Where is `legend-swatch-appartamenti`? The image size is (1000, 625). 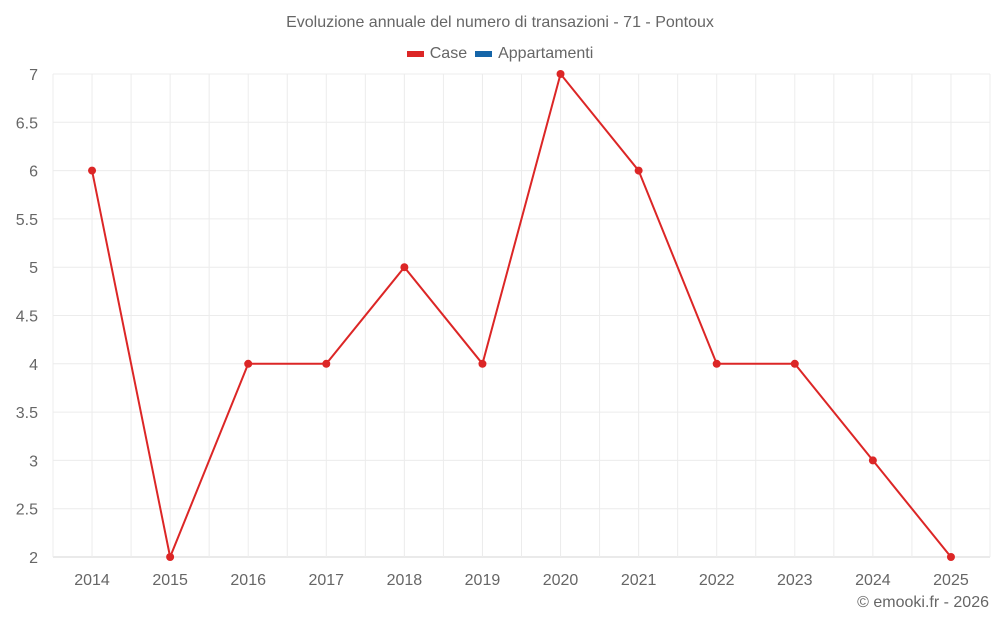
legend-swatch-appartamenti is located at coordinates (484, 54).